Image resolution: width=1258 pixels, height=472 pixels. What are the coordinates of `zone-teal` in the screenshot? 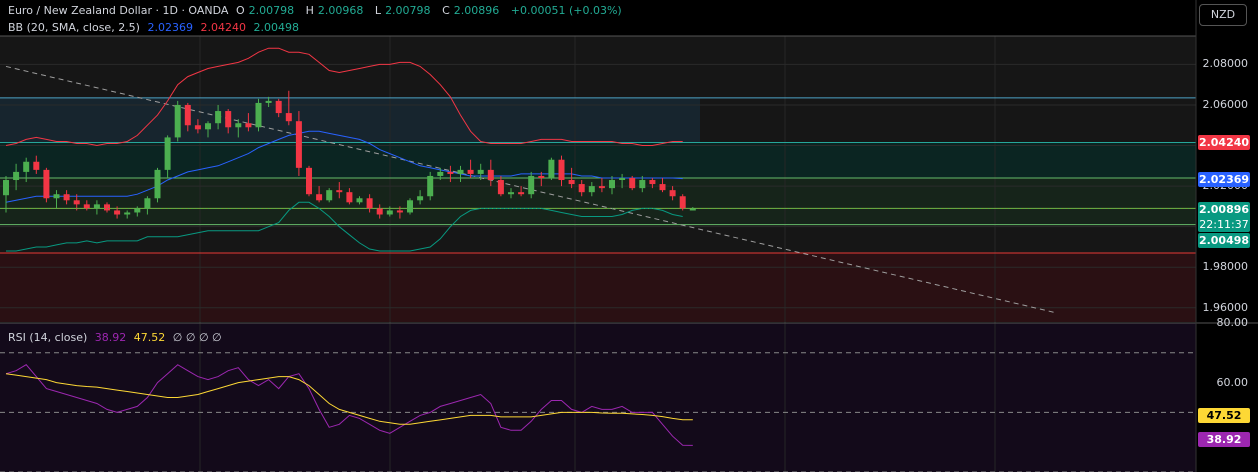 It's located at (598, 160).